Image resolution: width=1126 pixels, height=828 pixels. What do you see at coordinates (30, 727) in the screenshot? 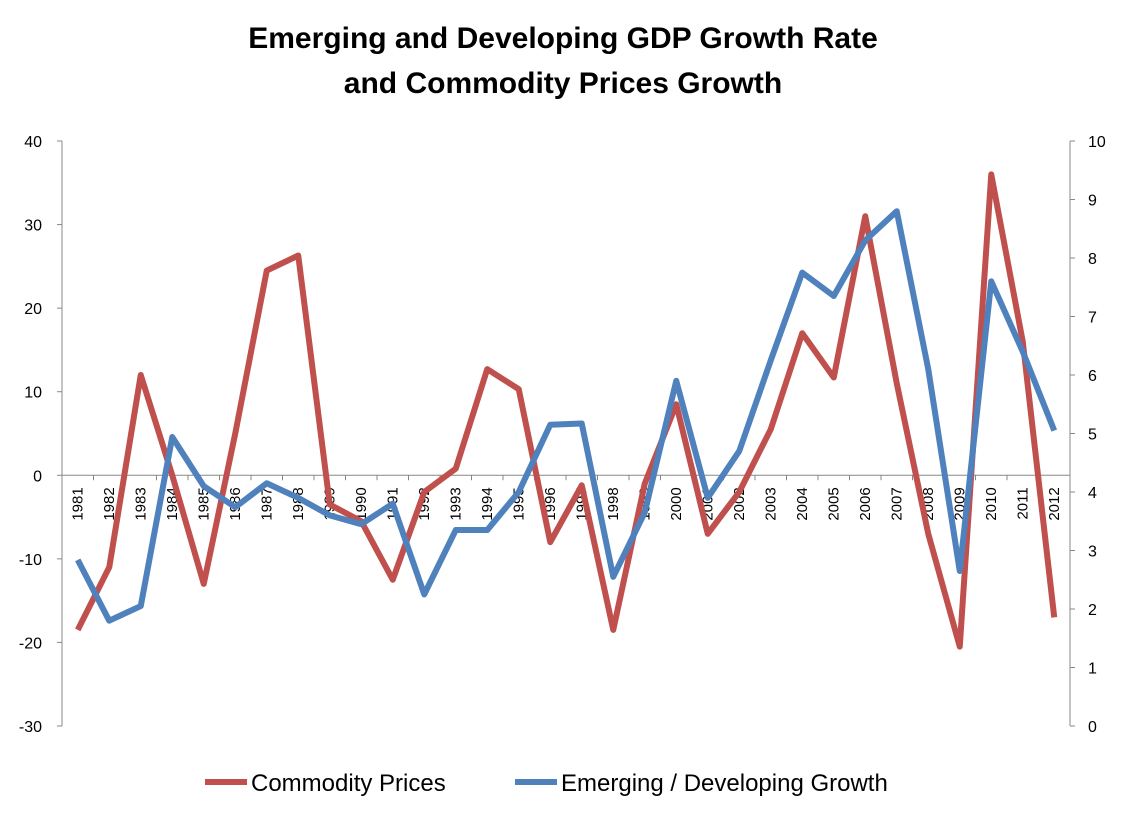
I see `y-tick-label: -30` at bounding box center [30, 727].